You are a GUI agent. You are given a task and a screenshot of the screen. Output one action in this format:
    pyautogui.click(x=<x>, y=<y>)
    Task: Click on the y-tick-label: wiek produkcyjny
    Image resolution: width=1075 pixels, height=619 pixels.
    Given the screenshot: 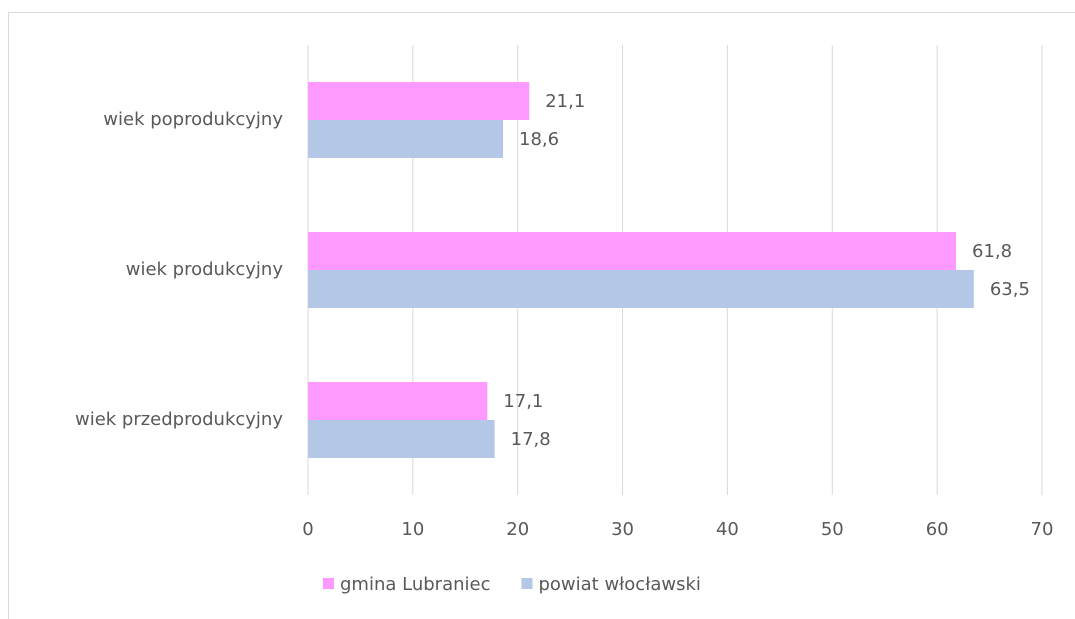 What is the action you would take?
    pyautogui.click(x=205, y=269)
    